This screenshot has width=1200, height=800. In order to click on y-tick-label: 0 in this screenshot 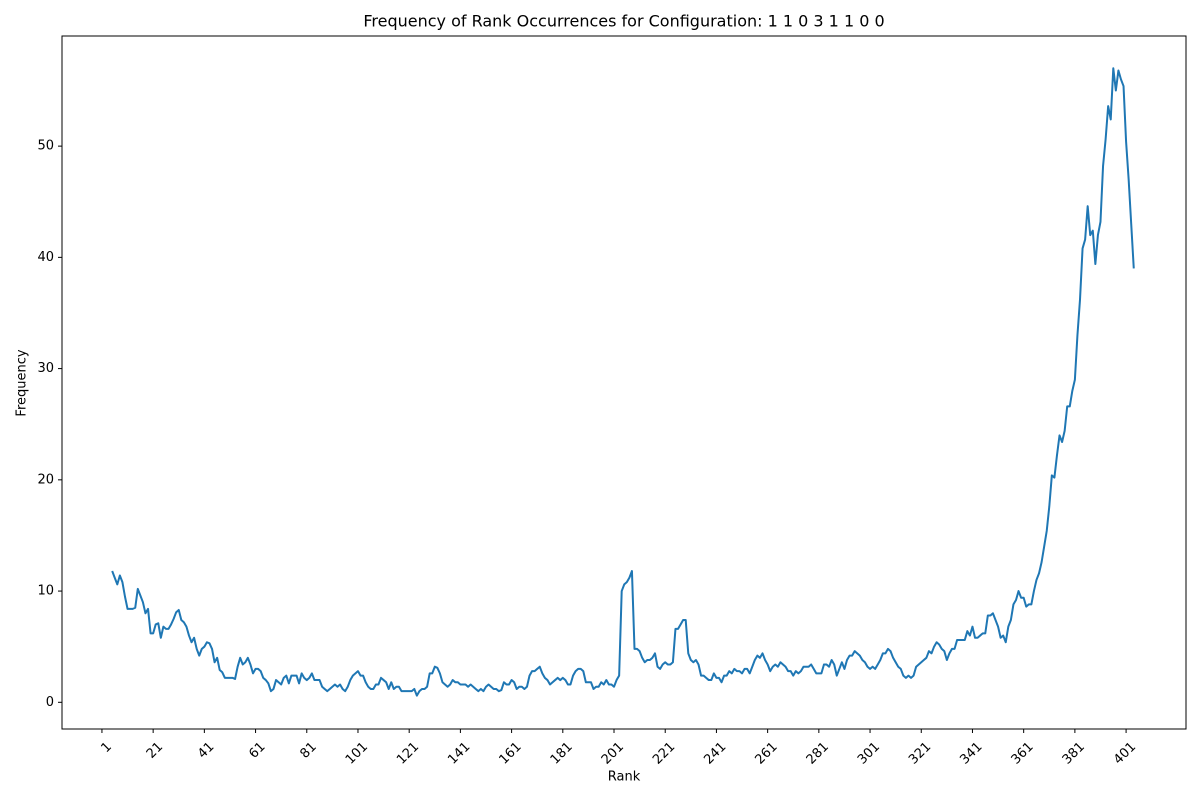, I will do `click(50, 702)`.